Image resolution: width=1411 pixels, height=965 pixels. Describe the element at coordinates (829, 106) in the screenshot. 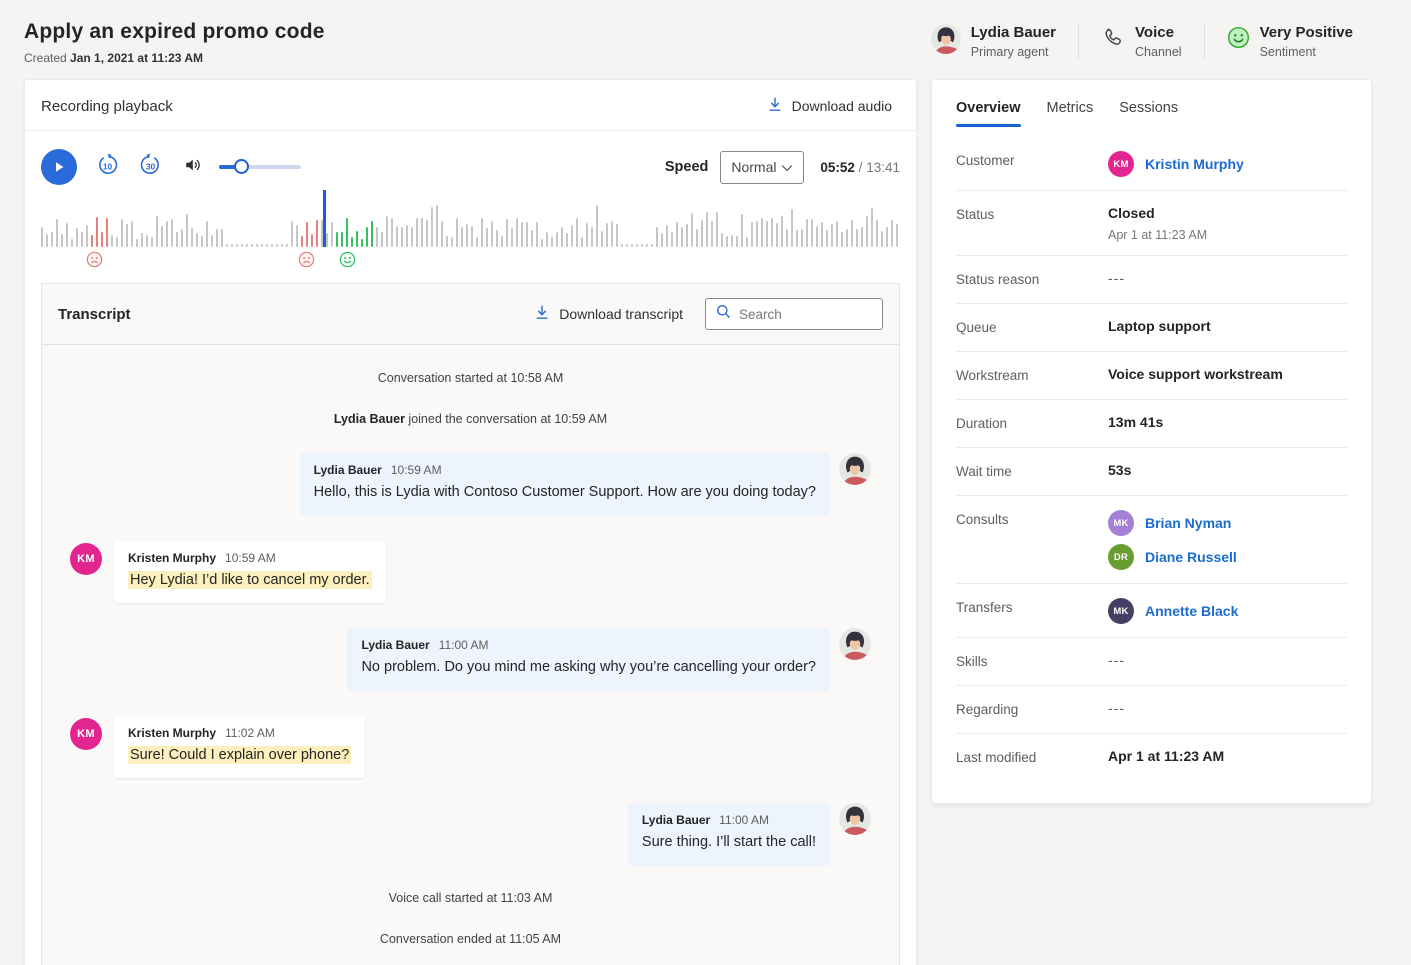

I see `download-audio-button: Download audio` at that location.